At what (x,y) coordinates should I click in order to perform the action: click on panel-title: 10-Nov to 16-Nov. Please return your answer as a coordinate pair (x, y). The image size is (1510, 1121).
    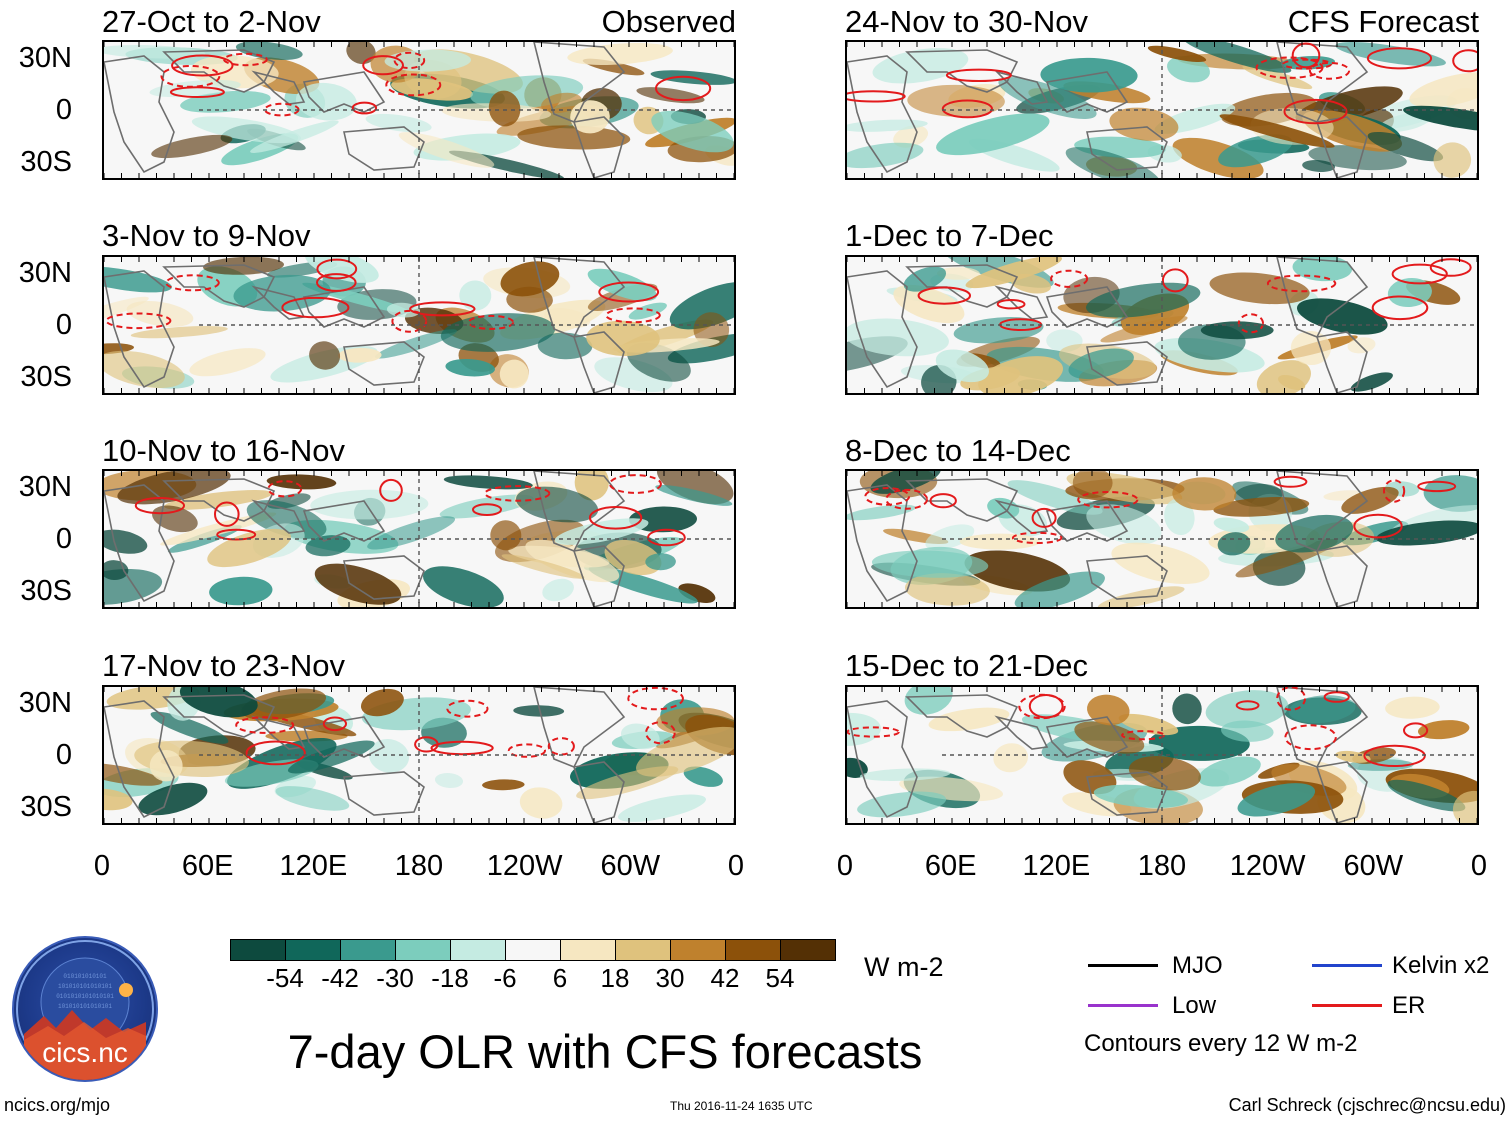
    Looking at the image, I should click on (223, 450).